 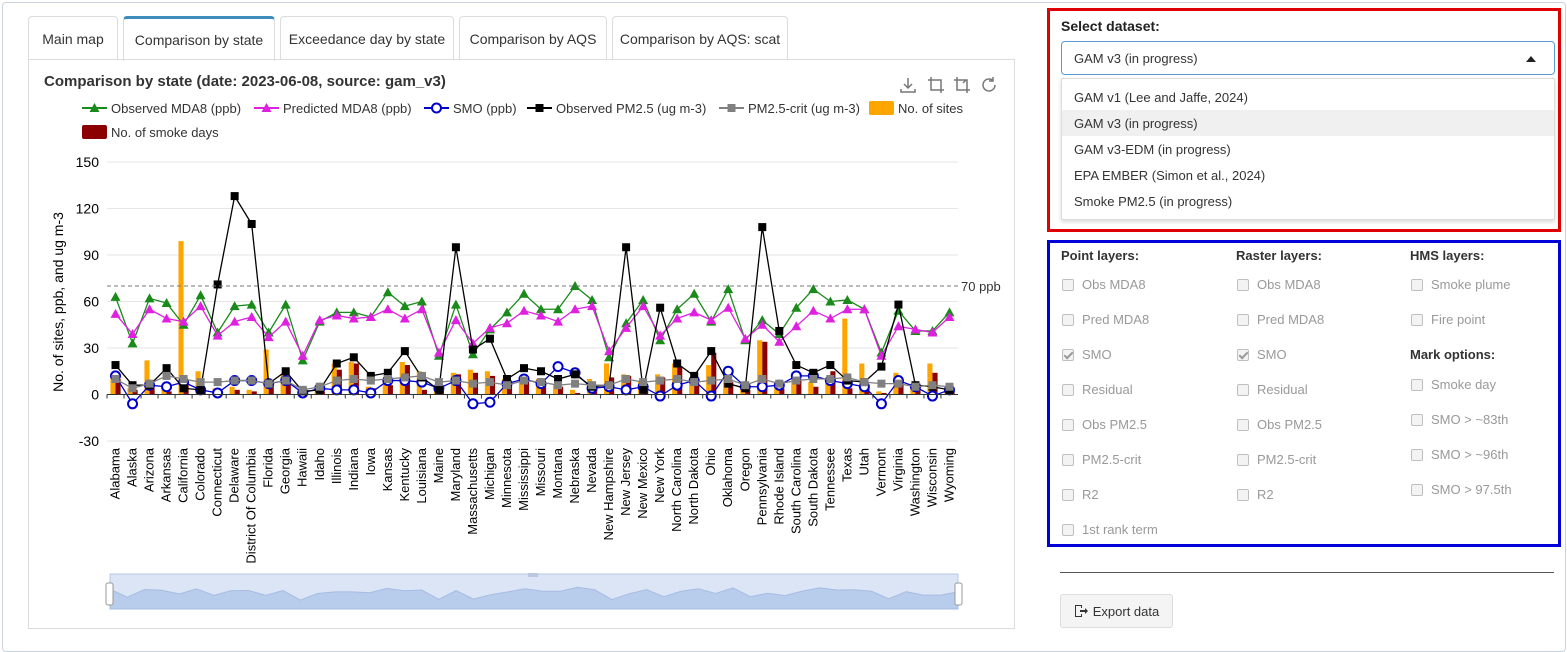 What do you see at coordinates (1308, 123) in the screenshot?
I see `dataset-option: GAM v3 (in progress)` at bounding box center [1308, 123].